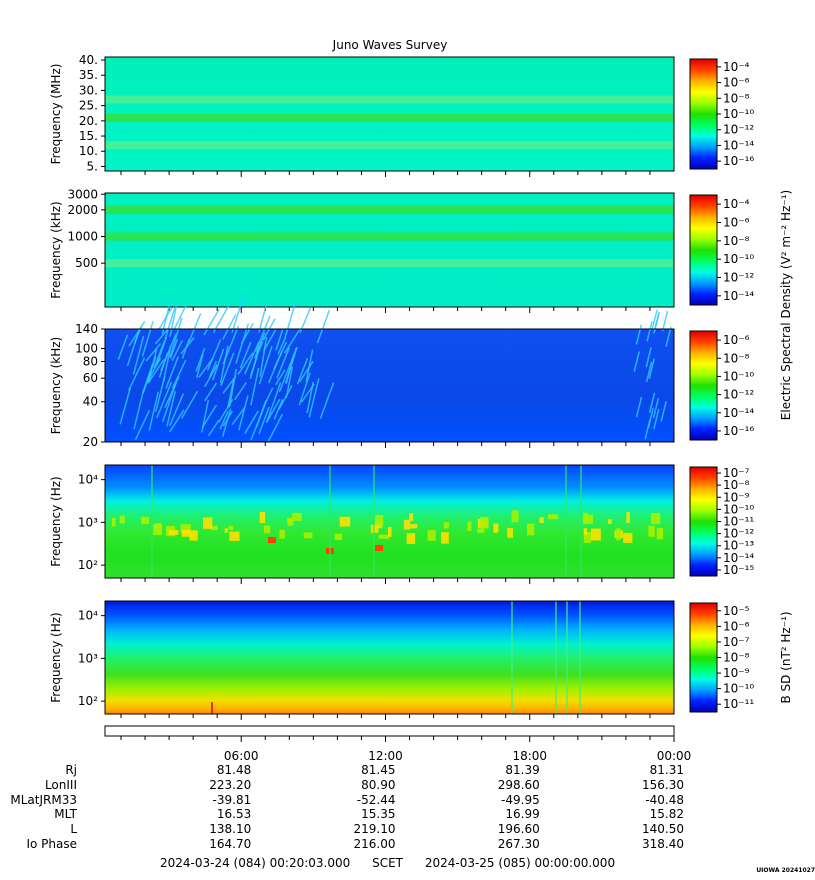  I want to click on y-tick-label: 60, so click(90, 378).